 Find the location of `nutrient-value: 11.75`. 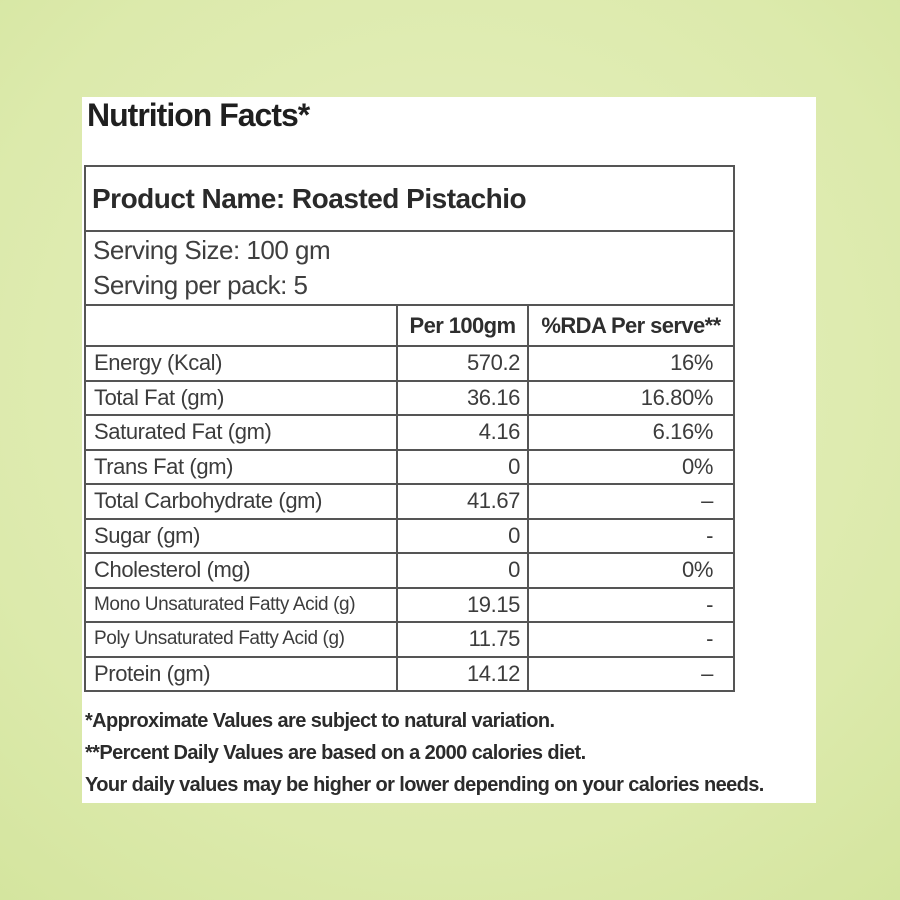

nutrient-value: 11.75 is located at coordinates (462, 639).